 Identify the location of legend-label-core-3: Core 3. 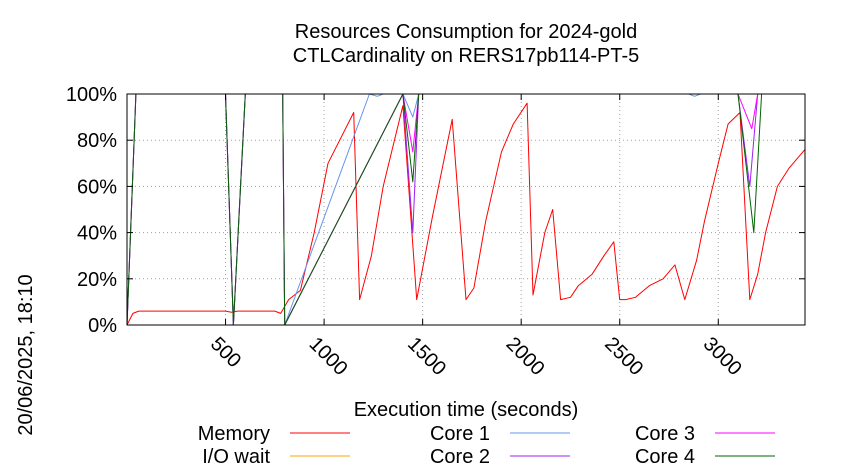
(665, 434).